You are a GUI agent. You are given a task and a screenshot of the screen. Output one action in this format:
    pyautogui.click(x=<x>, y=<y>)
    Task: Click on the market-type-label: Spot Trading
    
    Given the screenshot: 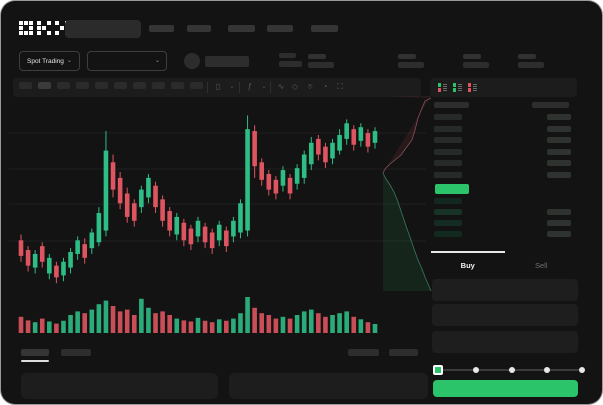 What is the action you would take?
    pyautogui.click(x=45, y=61)
    